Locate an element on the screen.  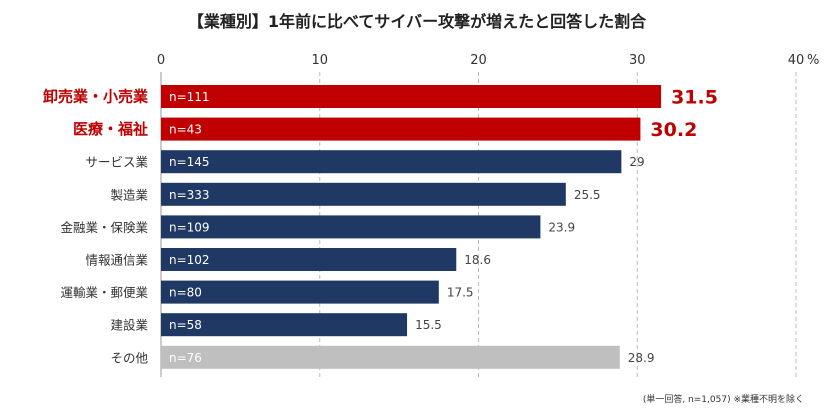
bar-n-label: n=111 is located at coordinates (189, 97).